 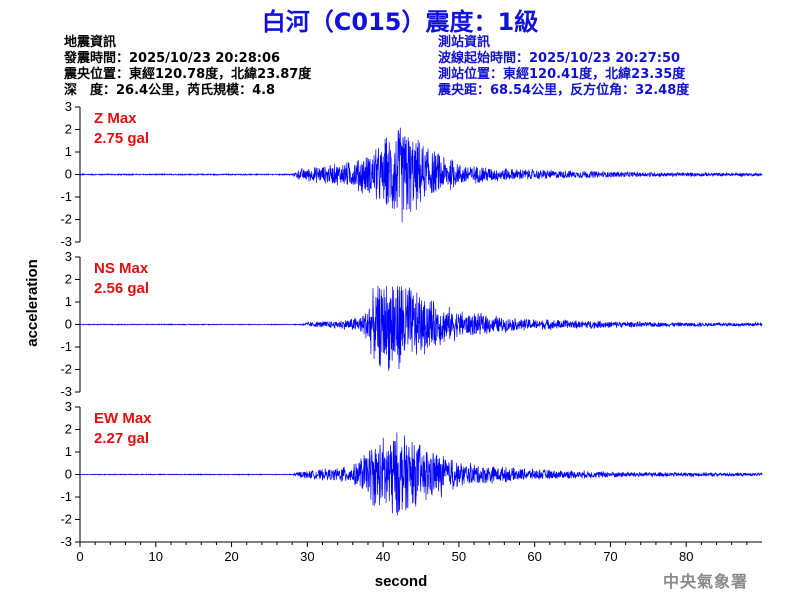 I want to click on x-tick-label: 40, so click(x=383, y=556).